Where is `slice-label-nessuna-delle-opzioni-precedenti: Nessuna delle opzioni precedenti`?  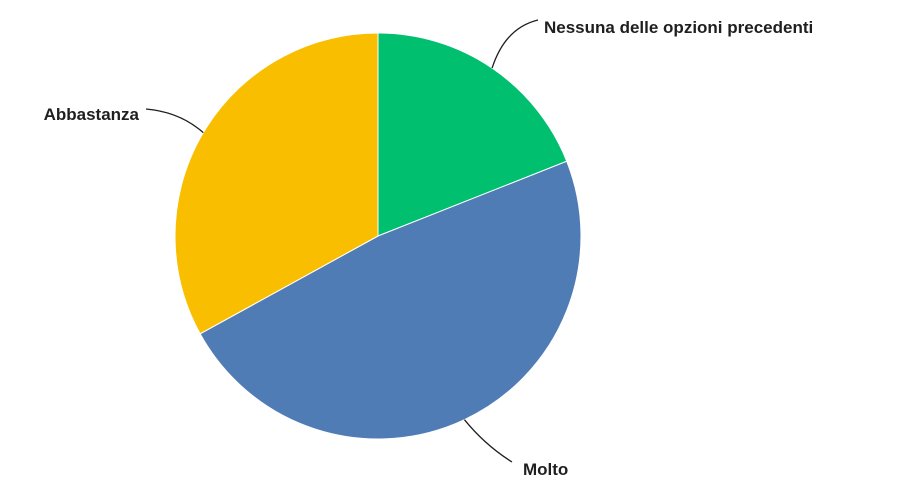
slice-label-nessuna-delle-opzioni-precedenti: Nessuna delle opzioni precedenti is located at coordinates (678, 27).